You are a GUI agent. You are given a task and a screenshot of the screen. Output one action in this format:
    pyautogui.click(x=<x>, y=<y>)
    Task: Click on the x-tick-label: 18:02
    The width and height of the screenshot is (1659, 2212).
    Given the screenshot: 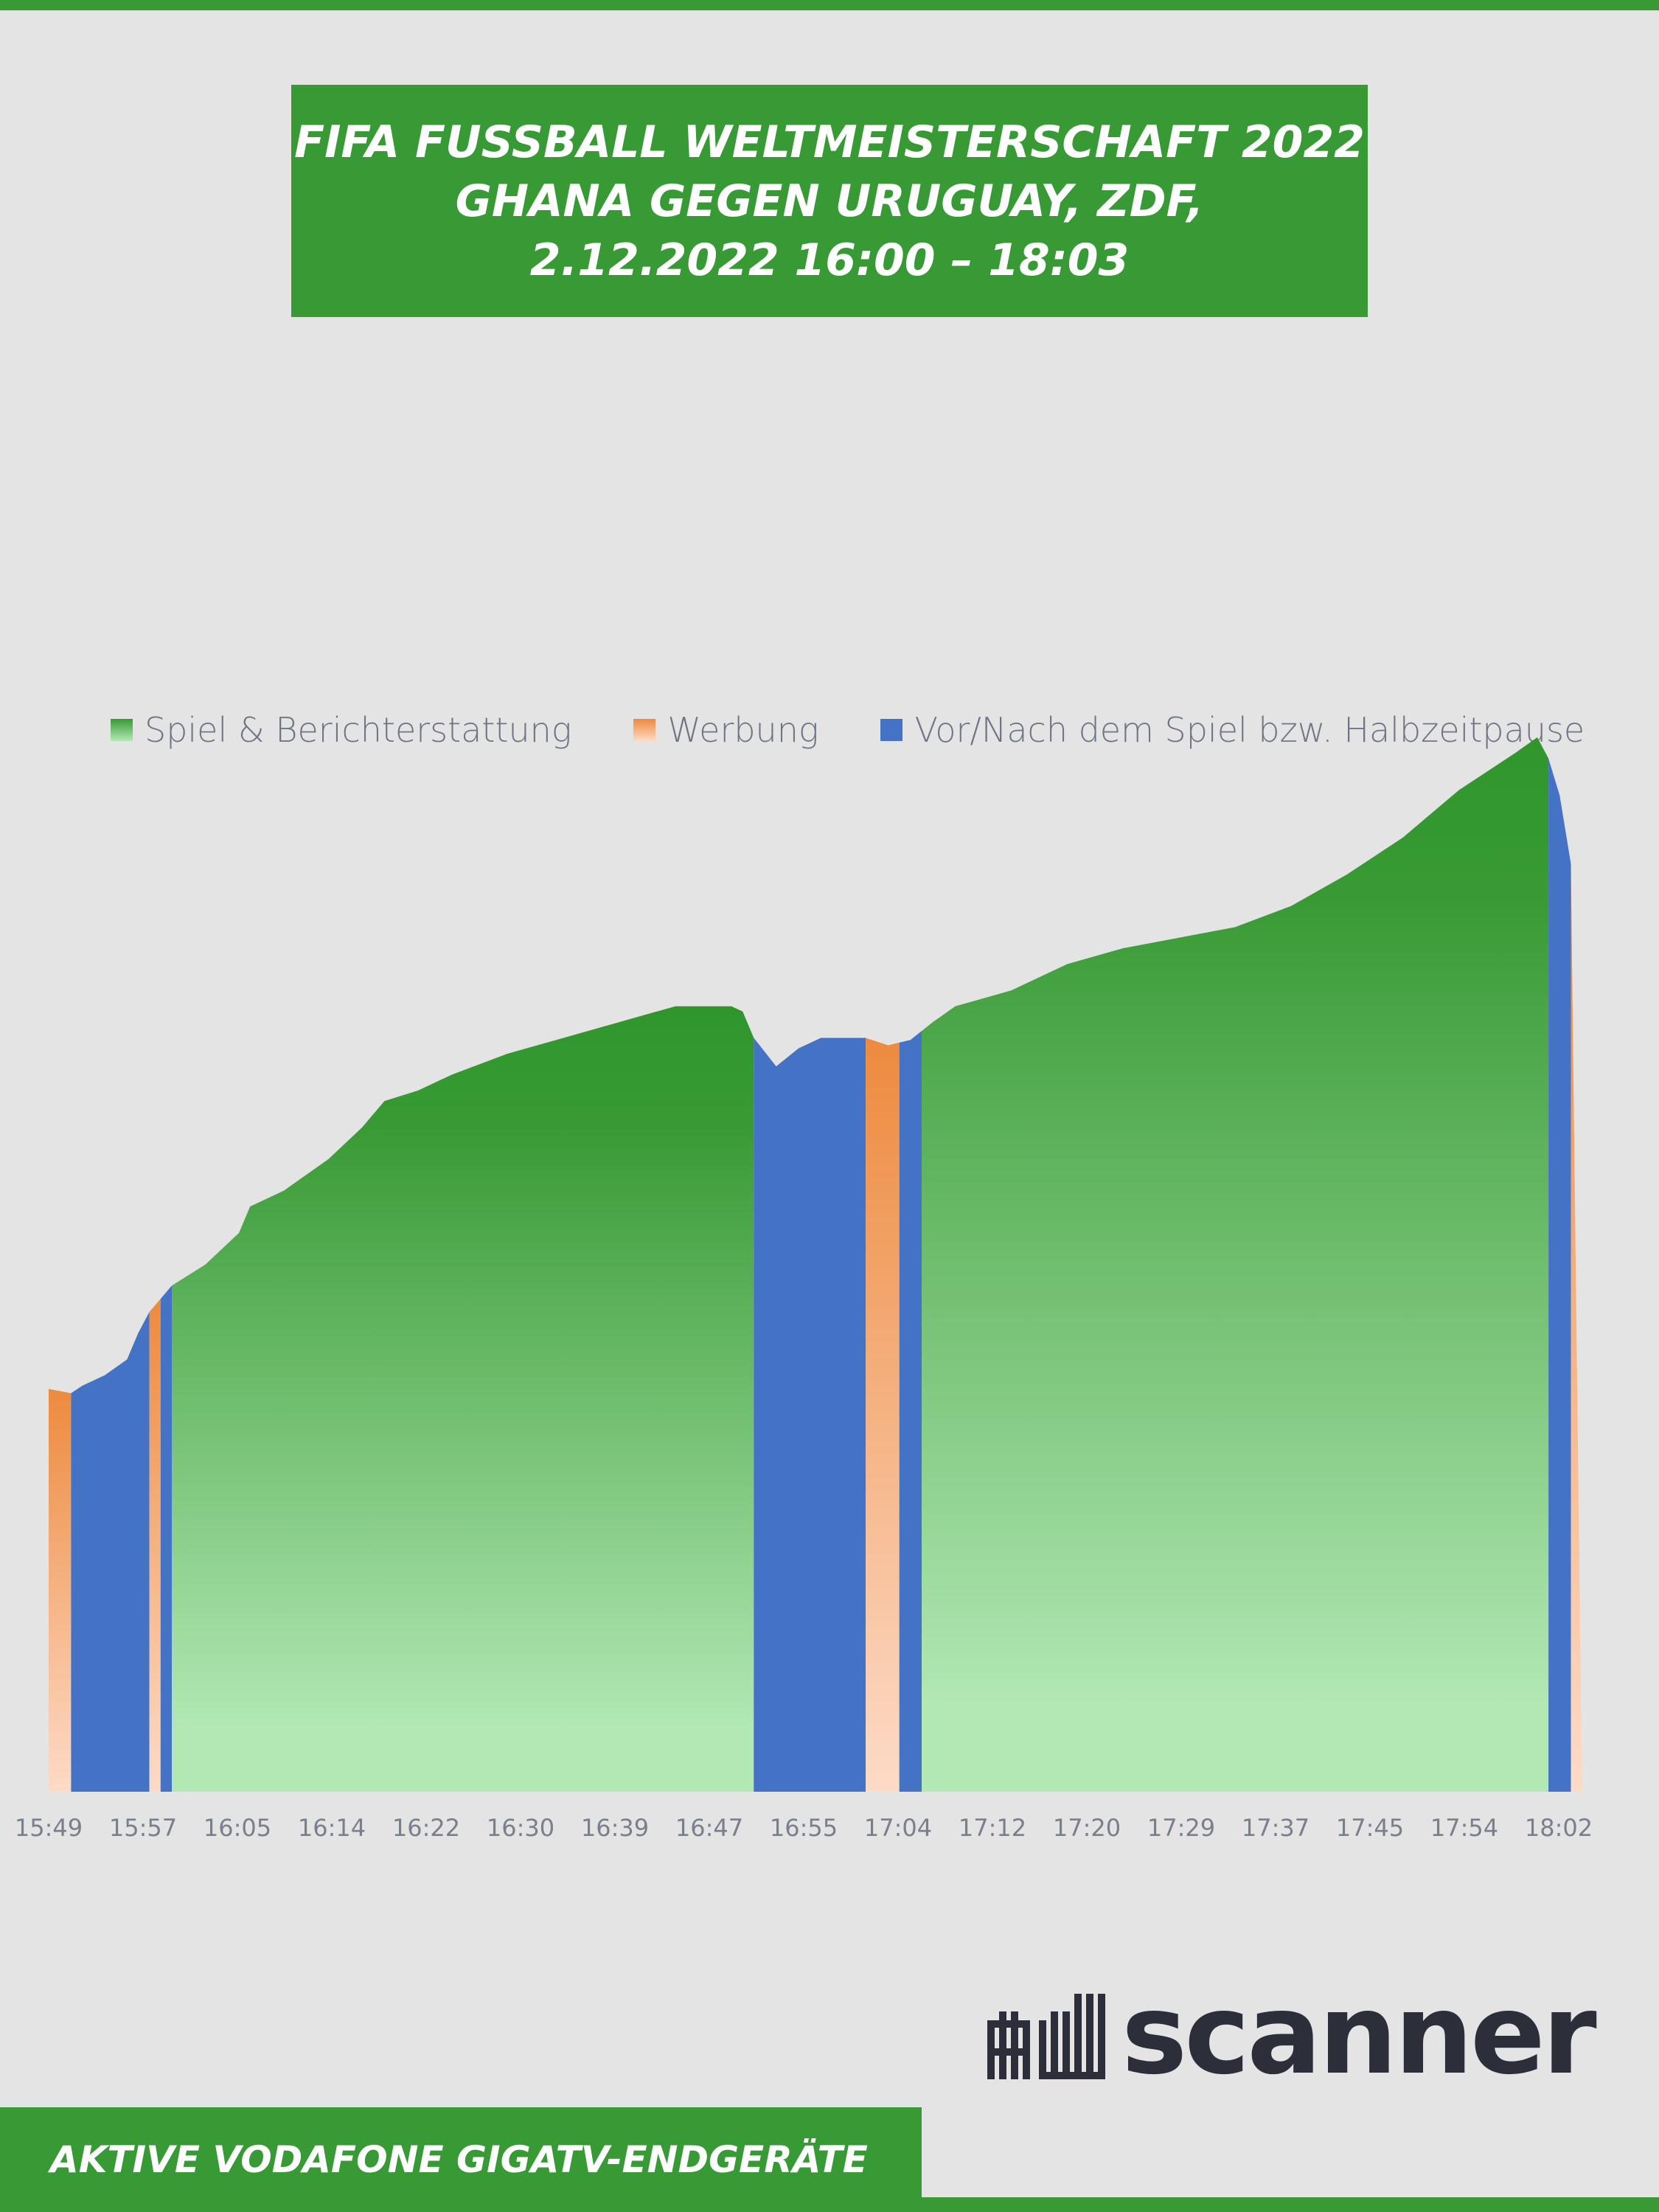 What is the action you would take?
    pyautogui.click(x=1559, y=1828)
    